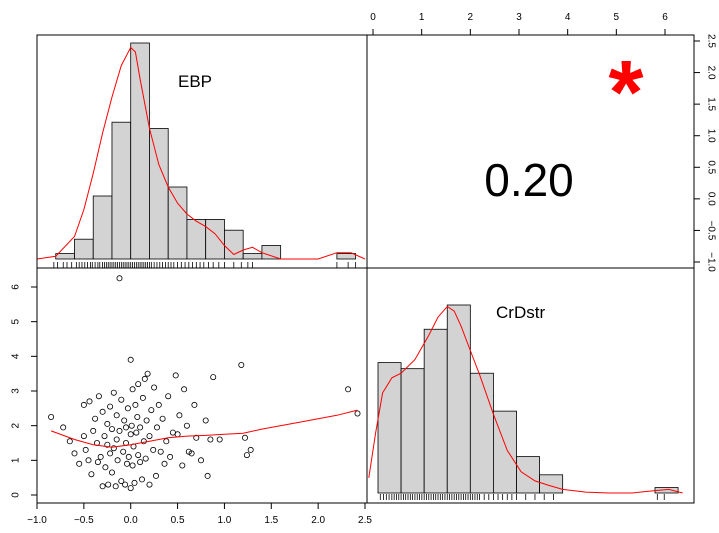 This screenshot has width=719, height=533. Describe the element at coordinates (617, 17) in the screenshot. I see `top-axis-tick-label-5: 5` at that location.